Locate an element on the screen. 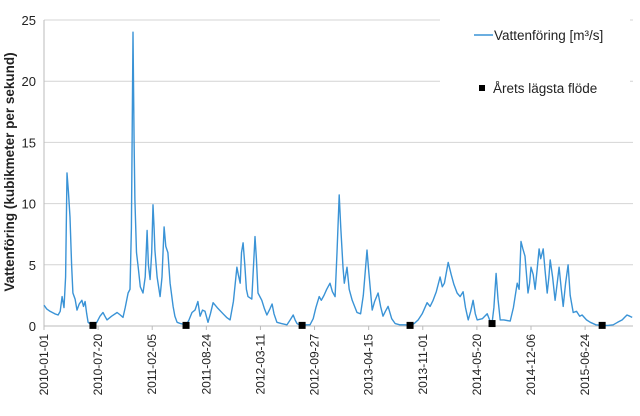  legend-background is located at coordinates (535, 59).